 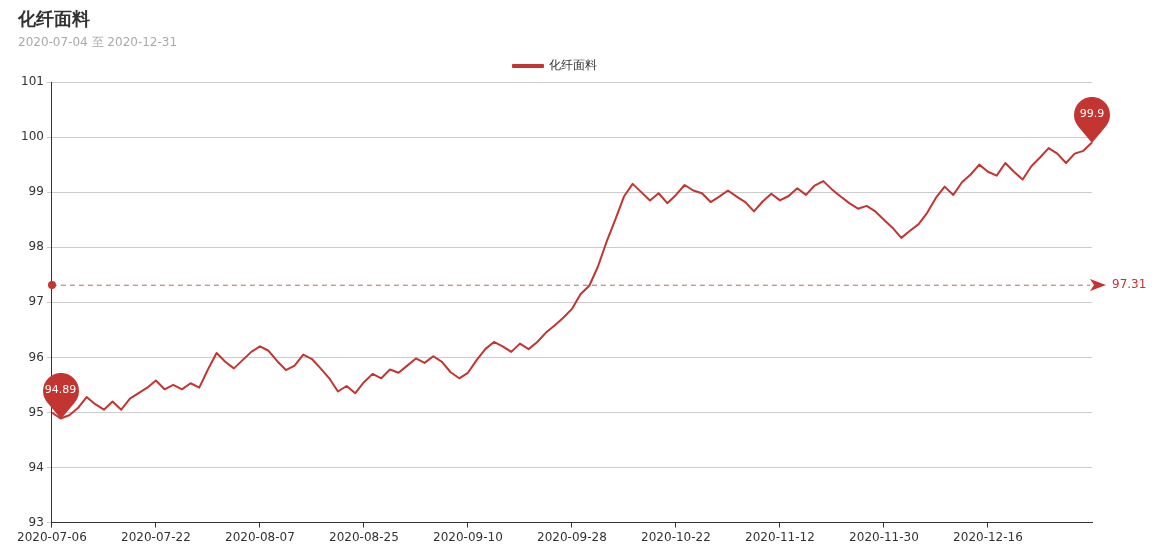 What do you see at coordinates (364, 536) in the screenshot?
I see `x-tick-label: 2020-08-25` at bounding box center [364, 536].